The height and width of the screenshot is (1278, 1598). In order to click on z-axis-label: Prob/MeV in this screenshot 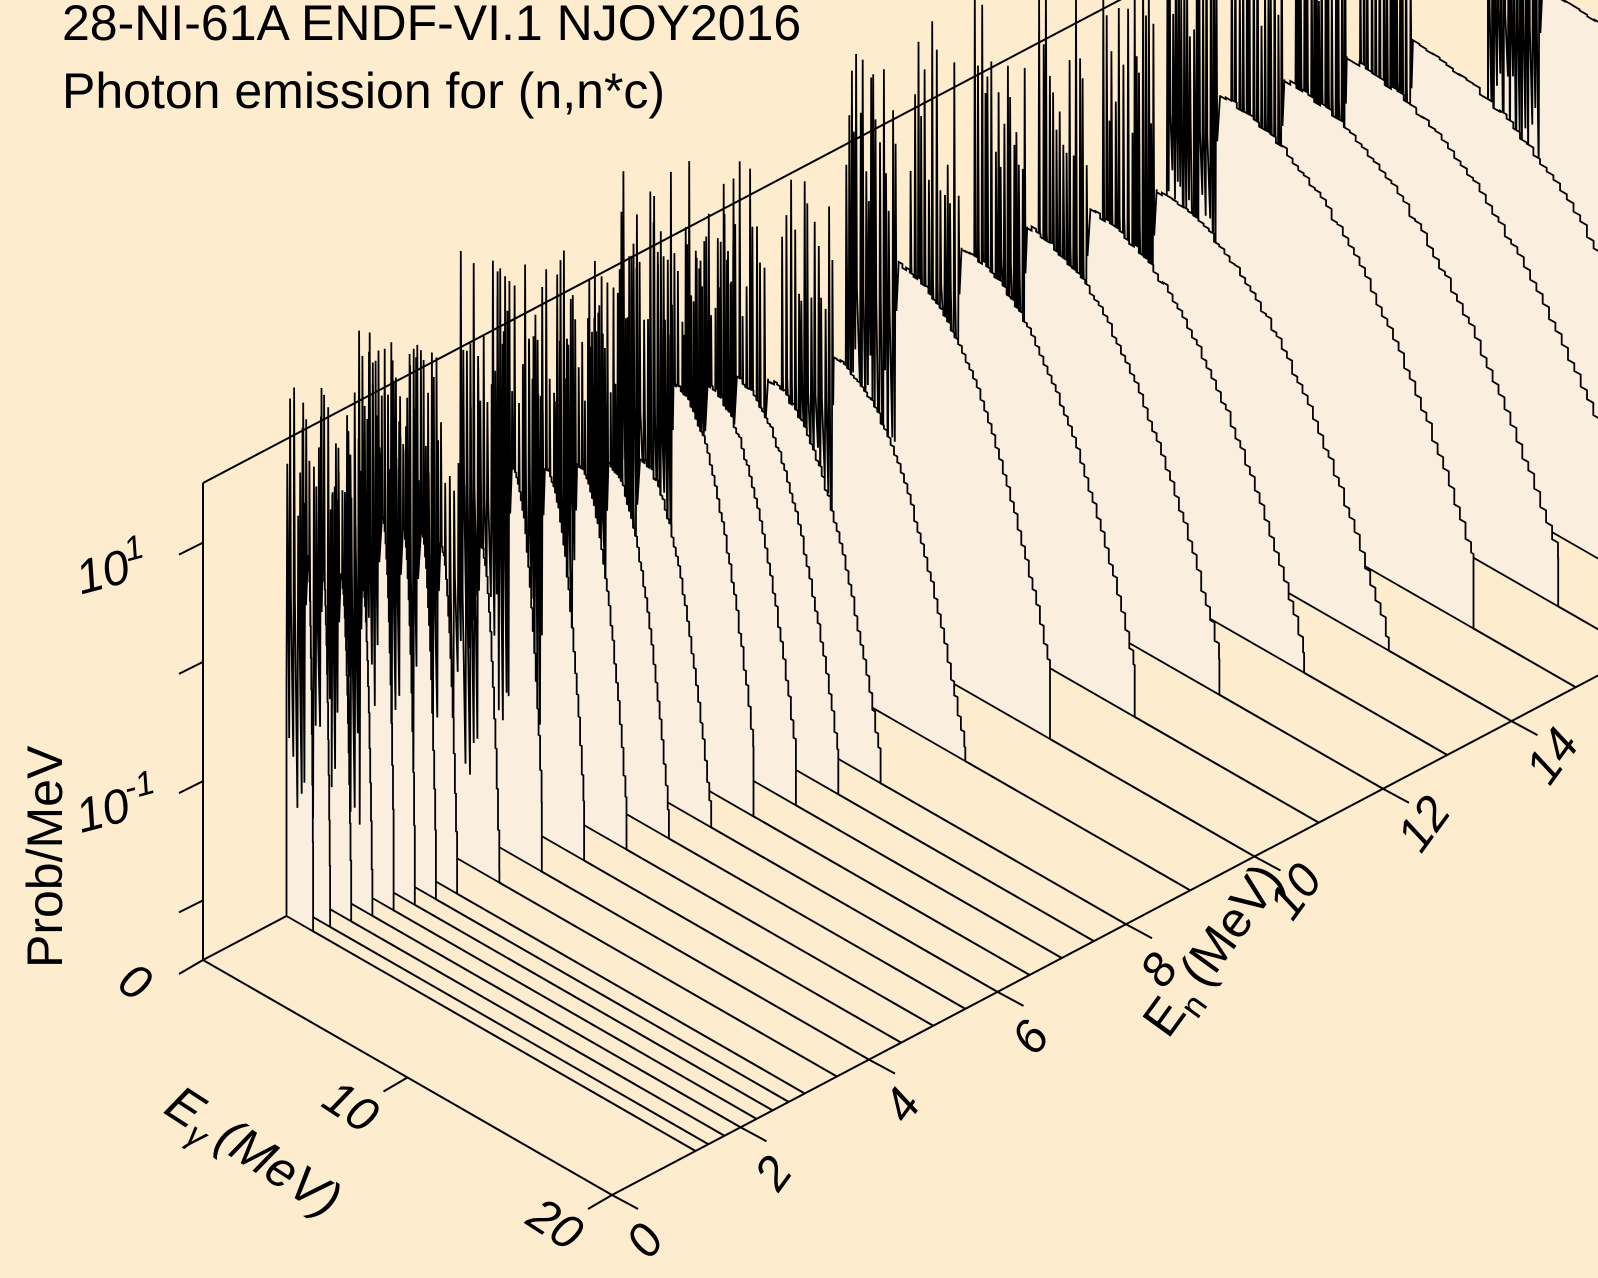, I will do `click(45, 856)`.